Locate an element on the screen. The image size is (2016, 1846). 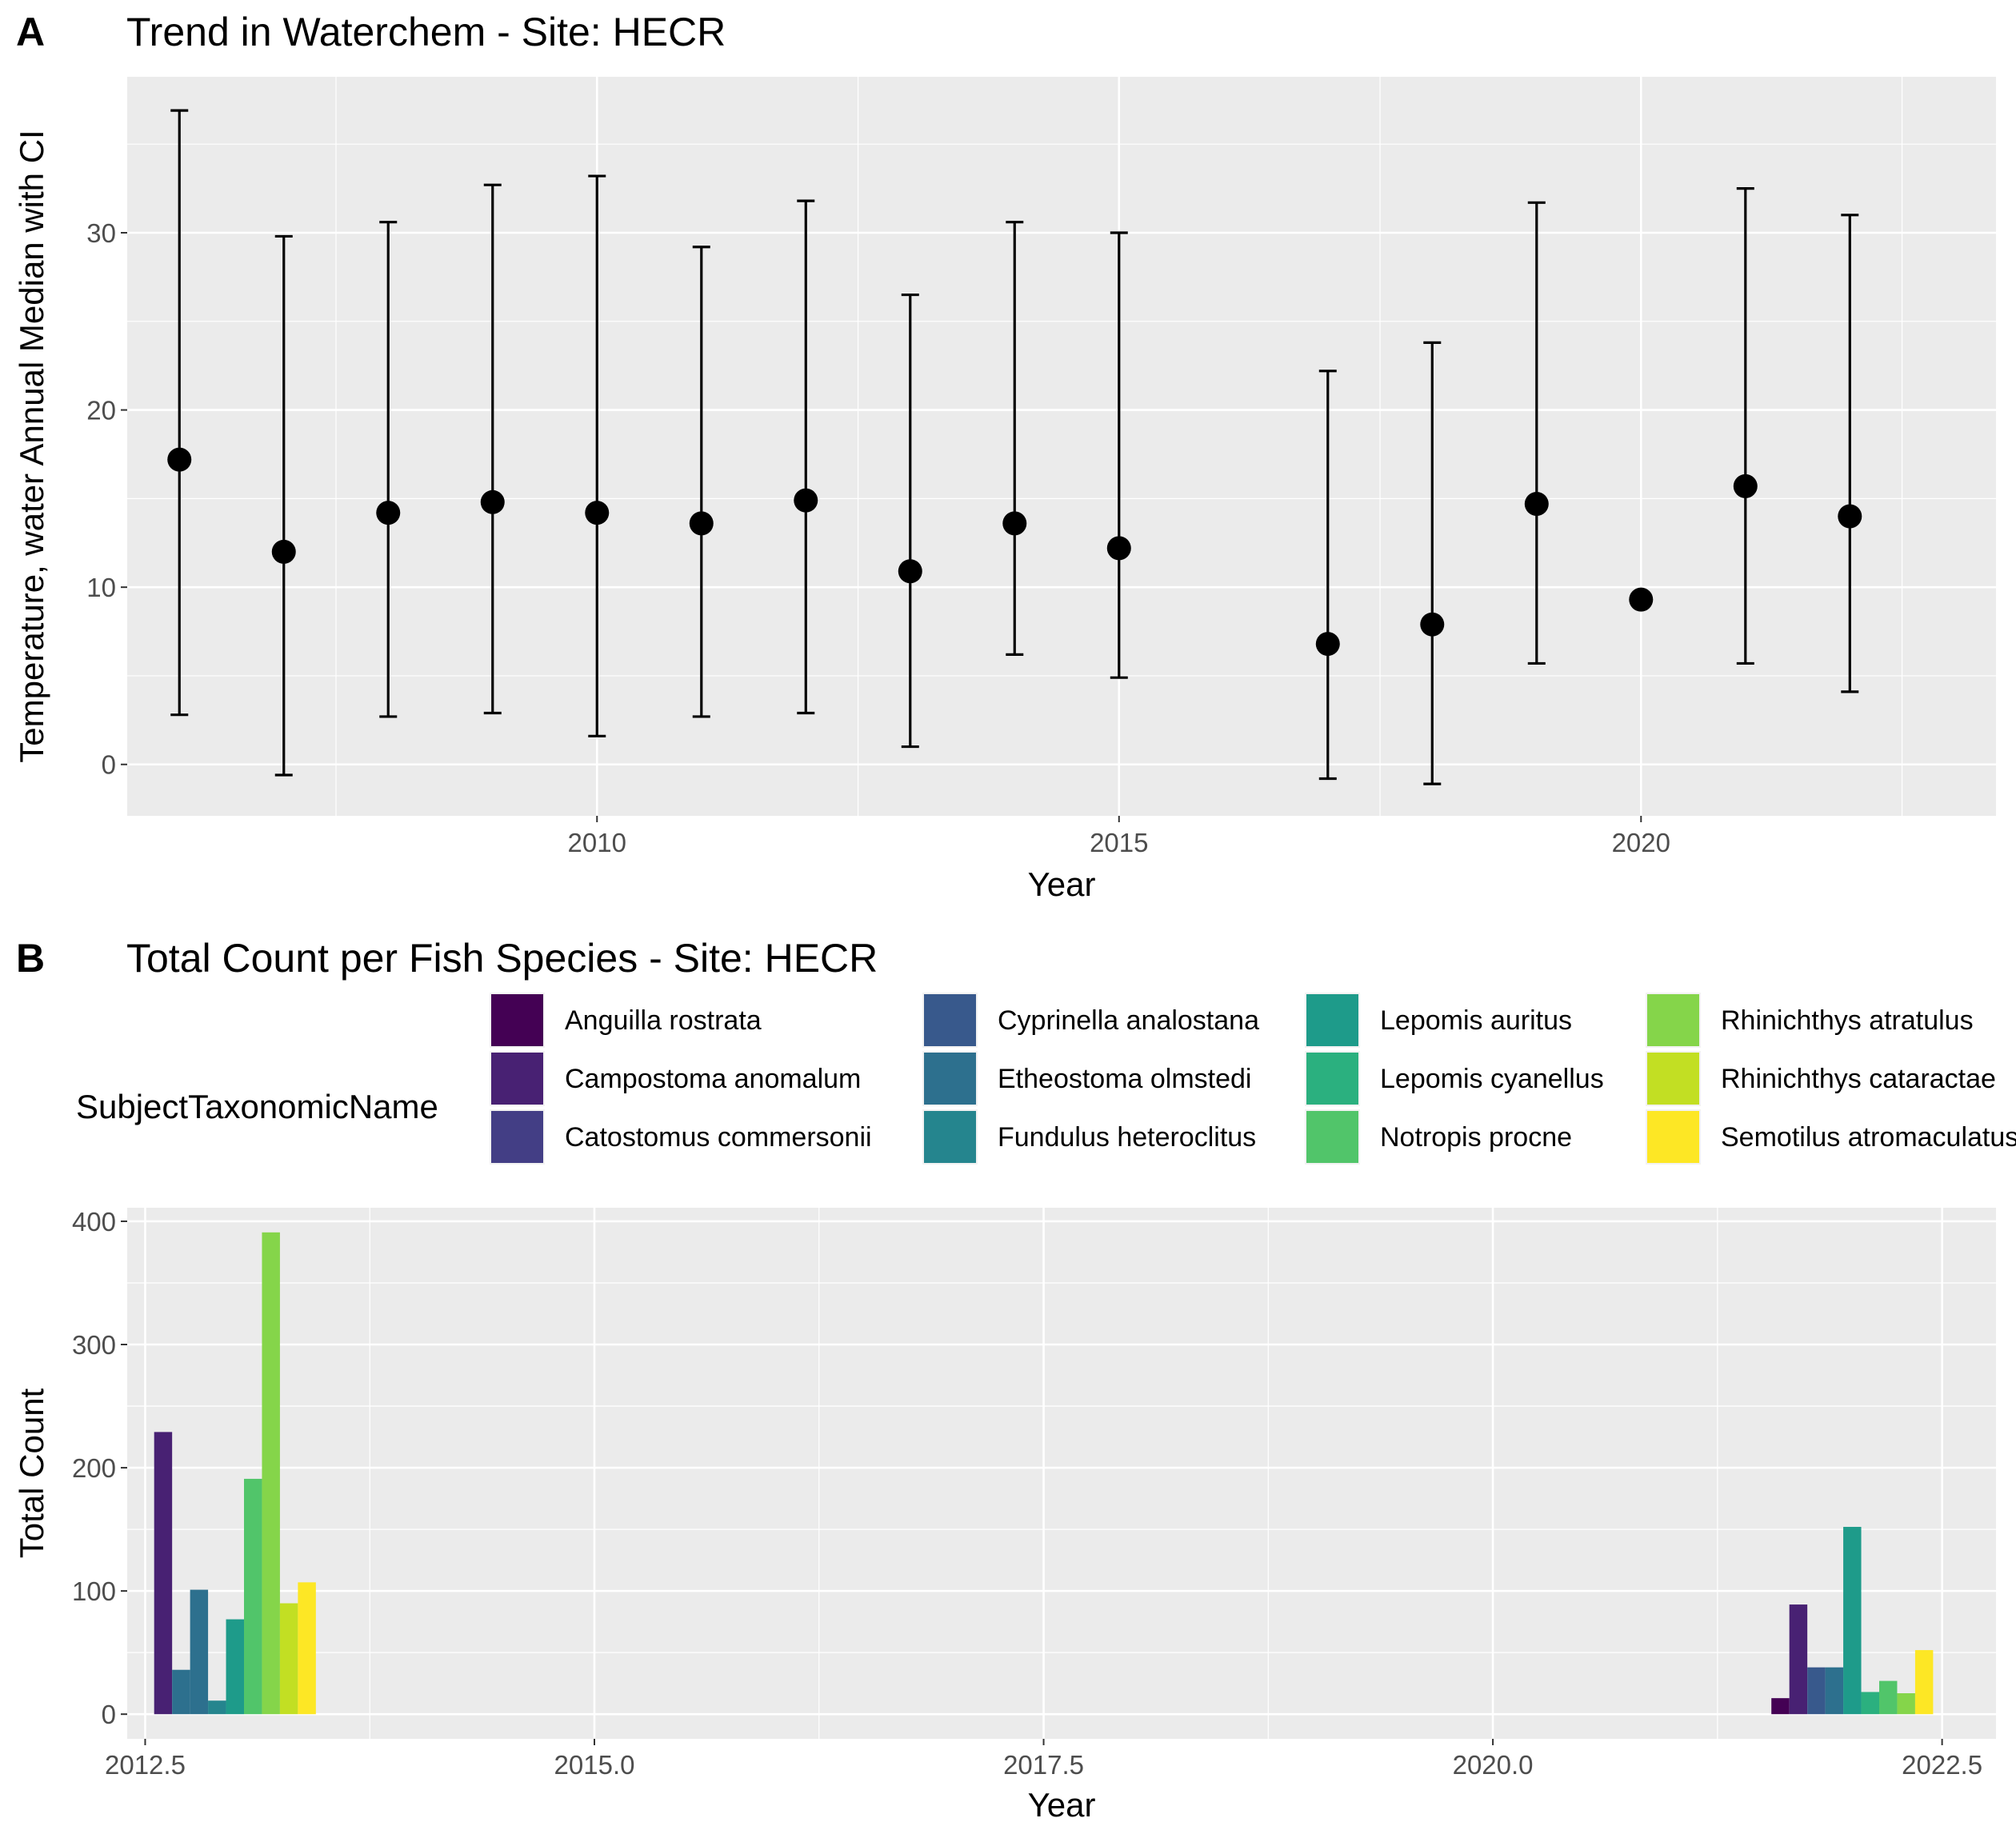
legend-label: Anguilla rostrata is located at coordinates (663, 1020).